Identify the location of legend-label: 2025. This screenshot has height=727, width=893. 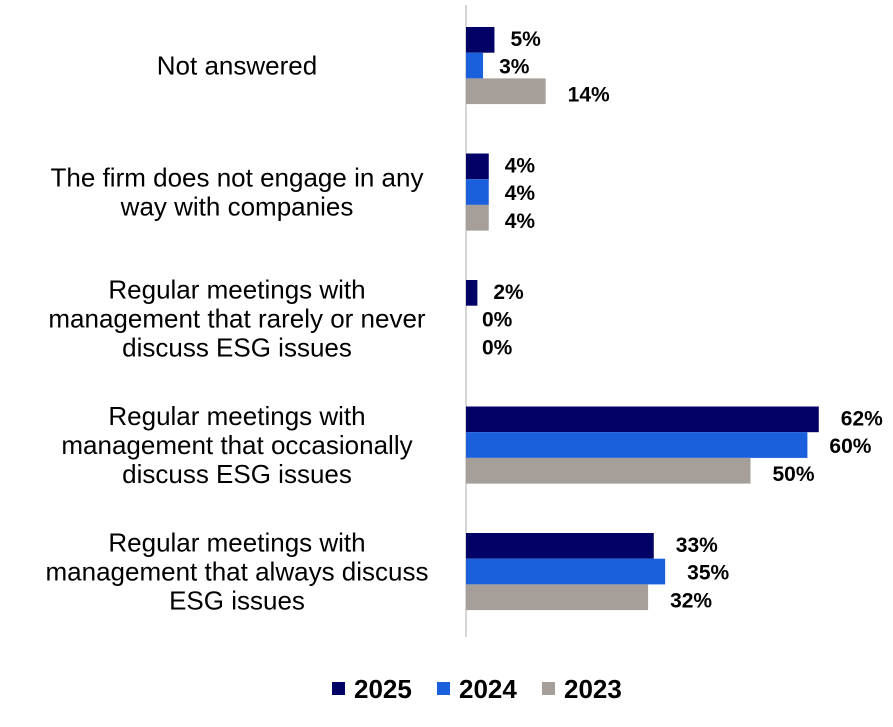
(383, 689).